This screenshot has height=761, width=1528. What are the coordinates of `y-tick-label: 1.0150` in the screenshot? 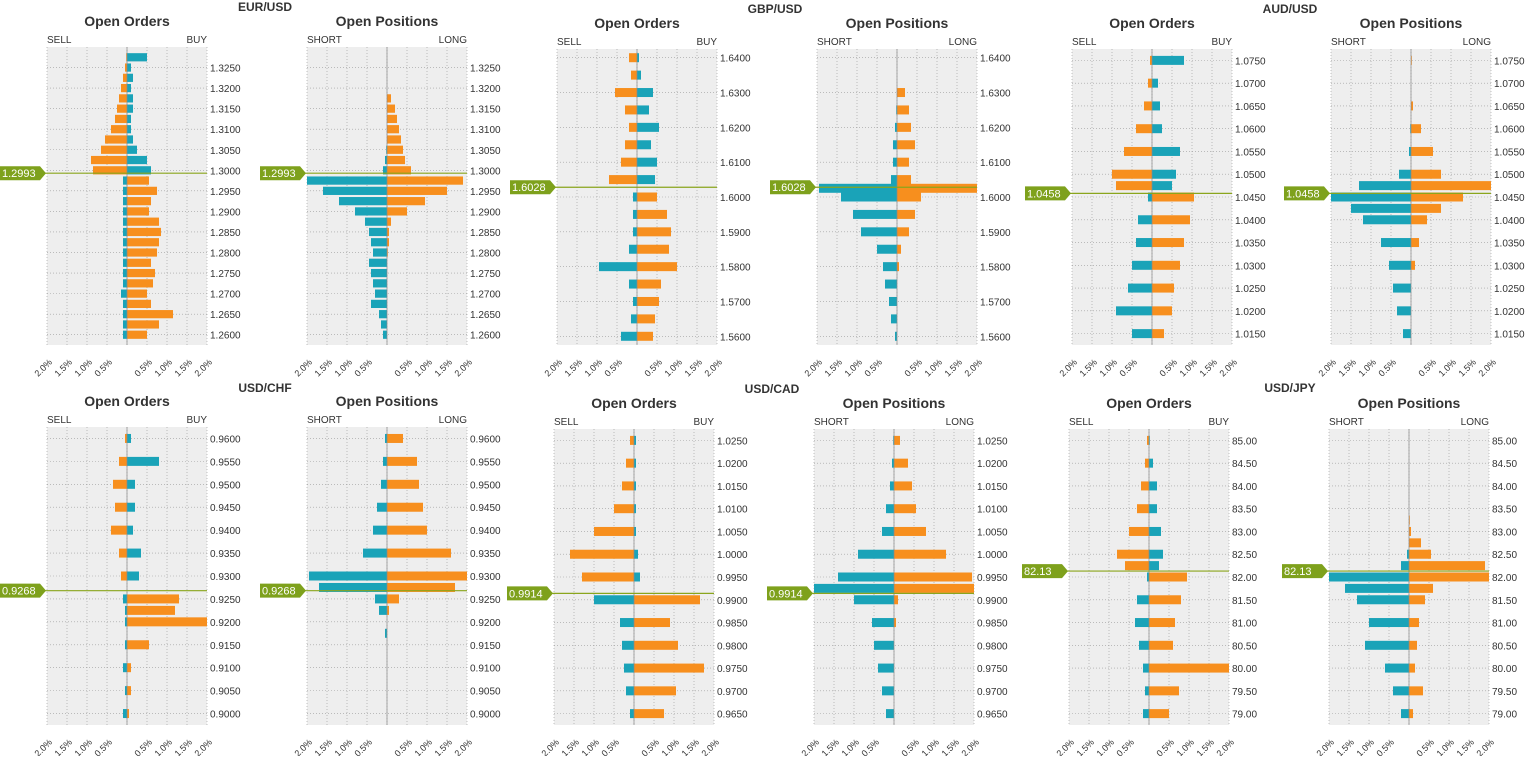 It's located at (1250, 335).